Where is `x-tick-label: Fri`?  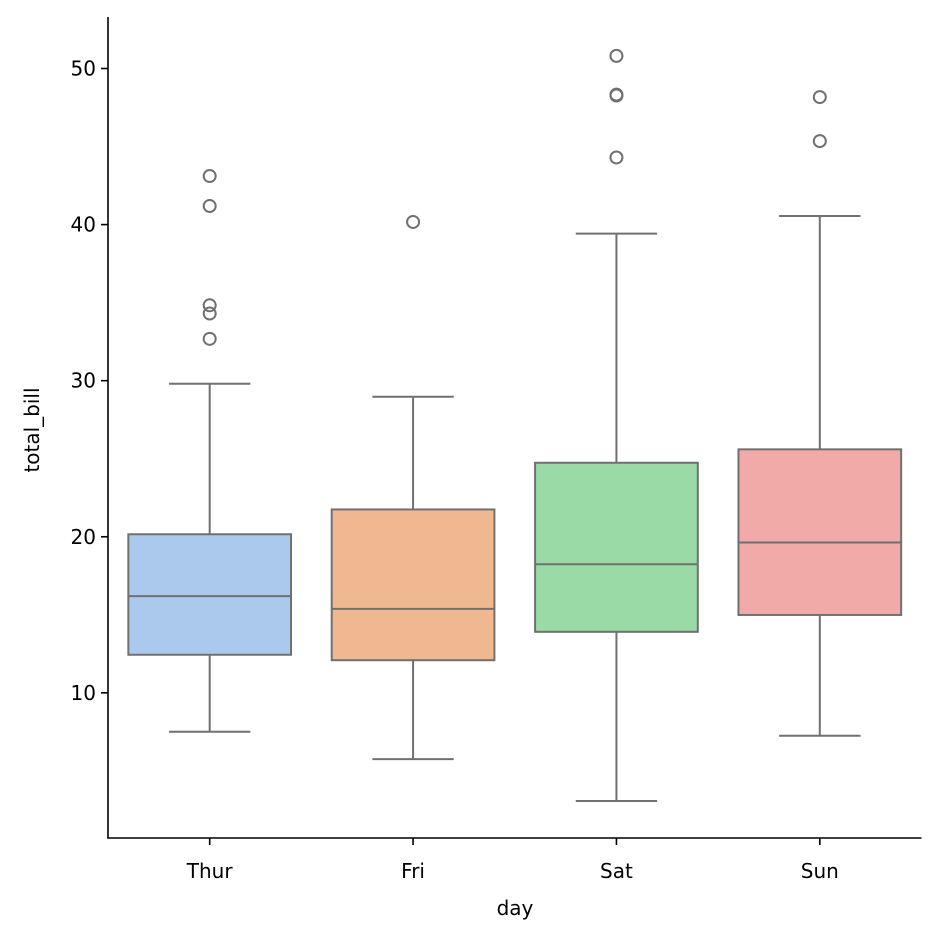
x-tick-label: Fri is located at coordinates (413, 871).